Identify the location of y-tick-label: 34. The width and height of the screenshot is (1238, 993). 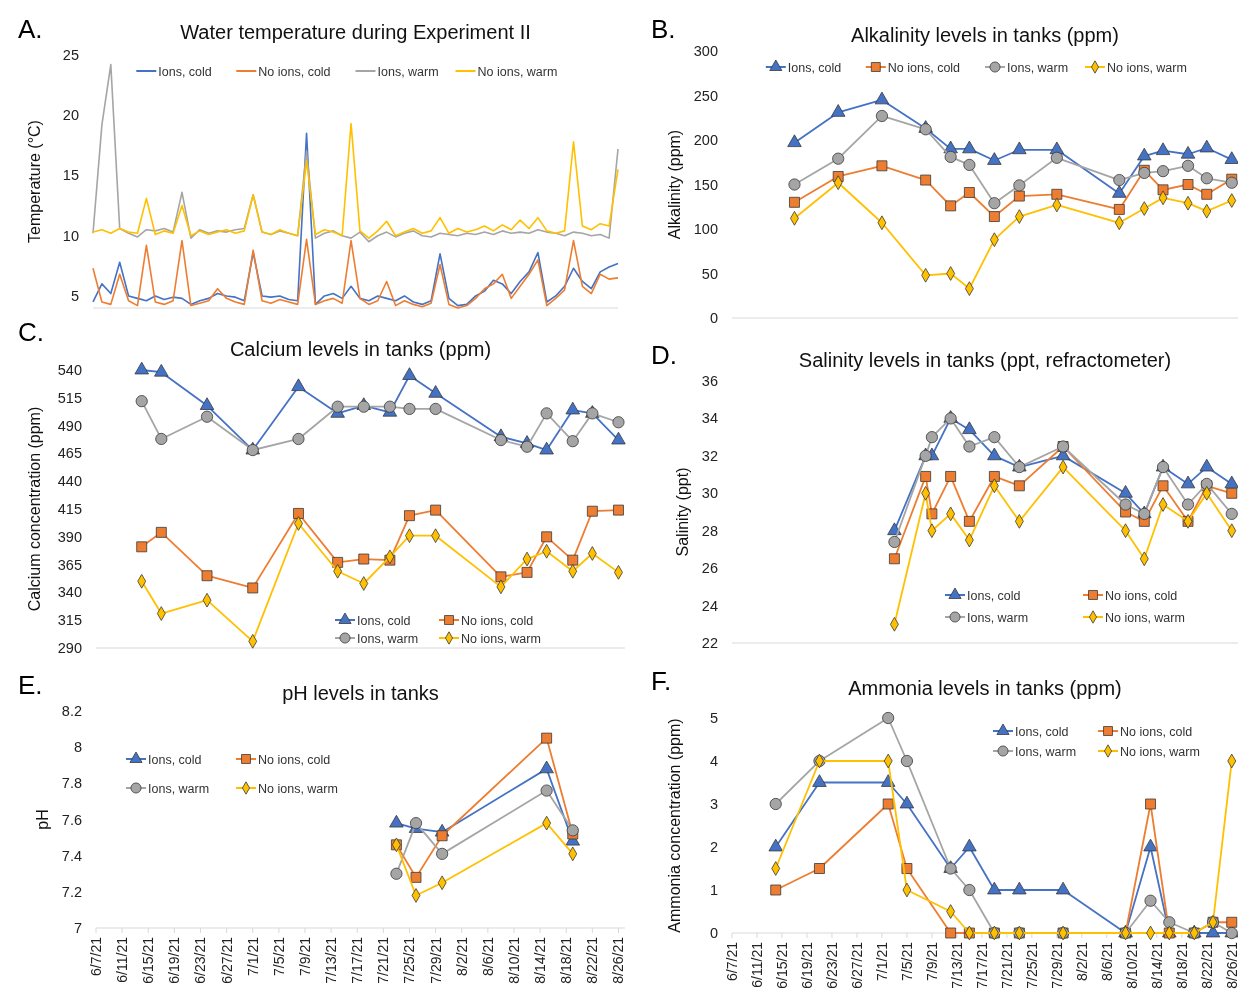
(709, 418).